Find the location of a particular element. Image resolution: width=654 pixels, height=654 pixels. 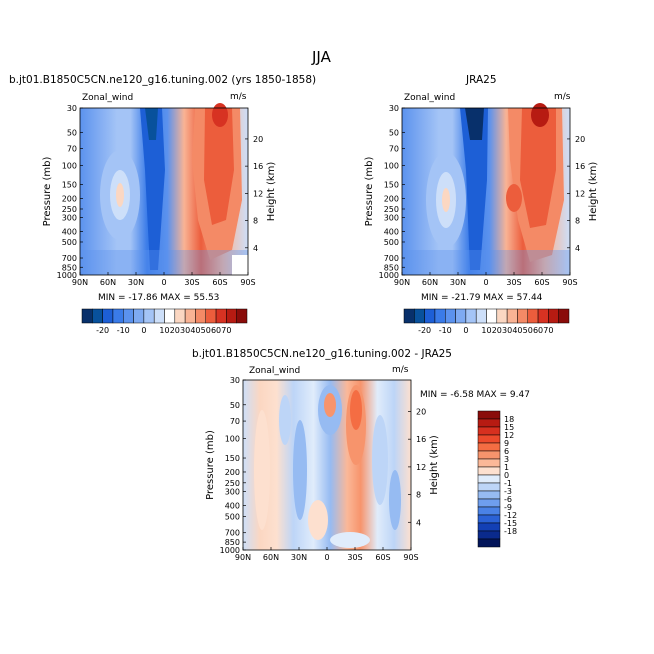

y-tick-label: 100 is located at coordinates (232, 438).